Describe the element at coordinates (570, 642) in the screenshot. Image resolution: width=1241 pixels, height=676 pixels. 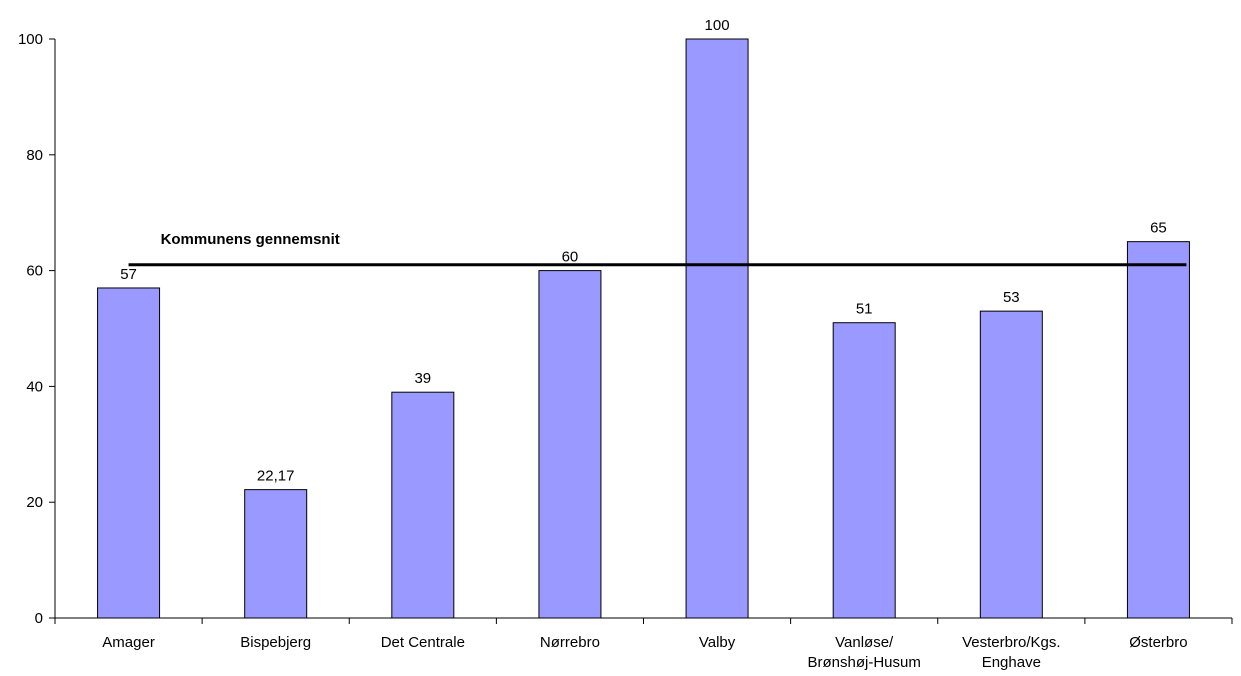
I see `category-label: Nørrebro` at that location.